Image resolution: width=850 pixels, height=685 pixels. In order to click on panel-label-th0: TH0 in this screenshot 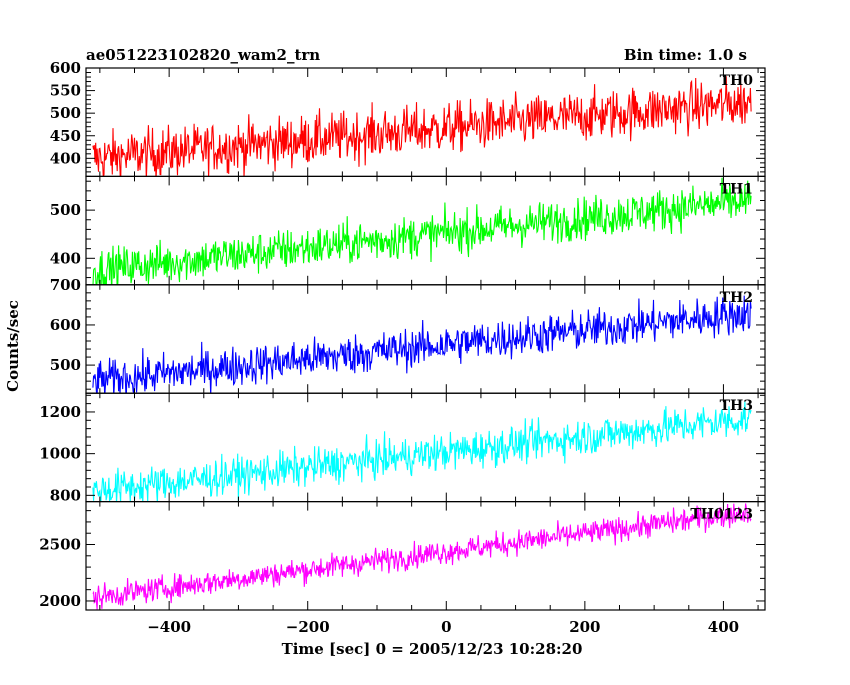, I will do `click(737, 81)`.